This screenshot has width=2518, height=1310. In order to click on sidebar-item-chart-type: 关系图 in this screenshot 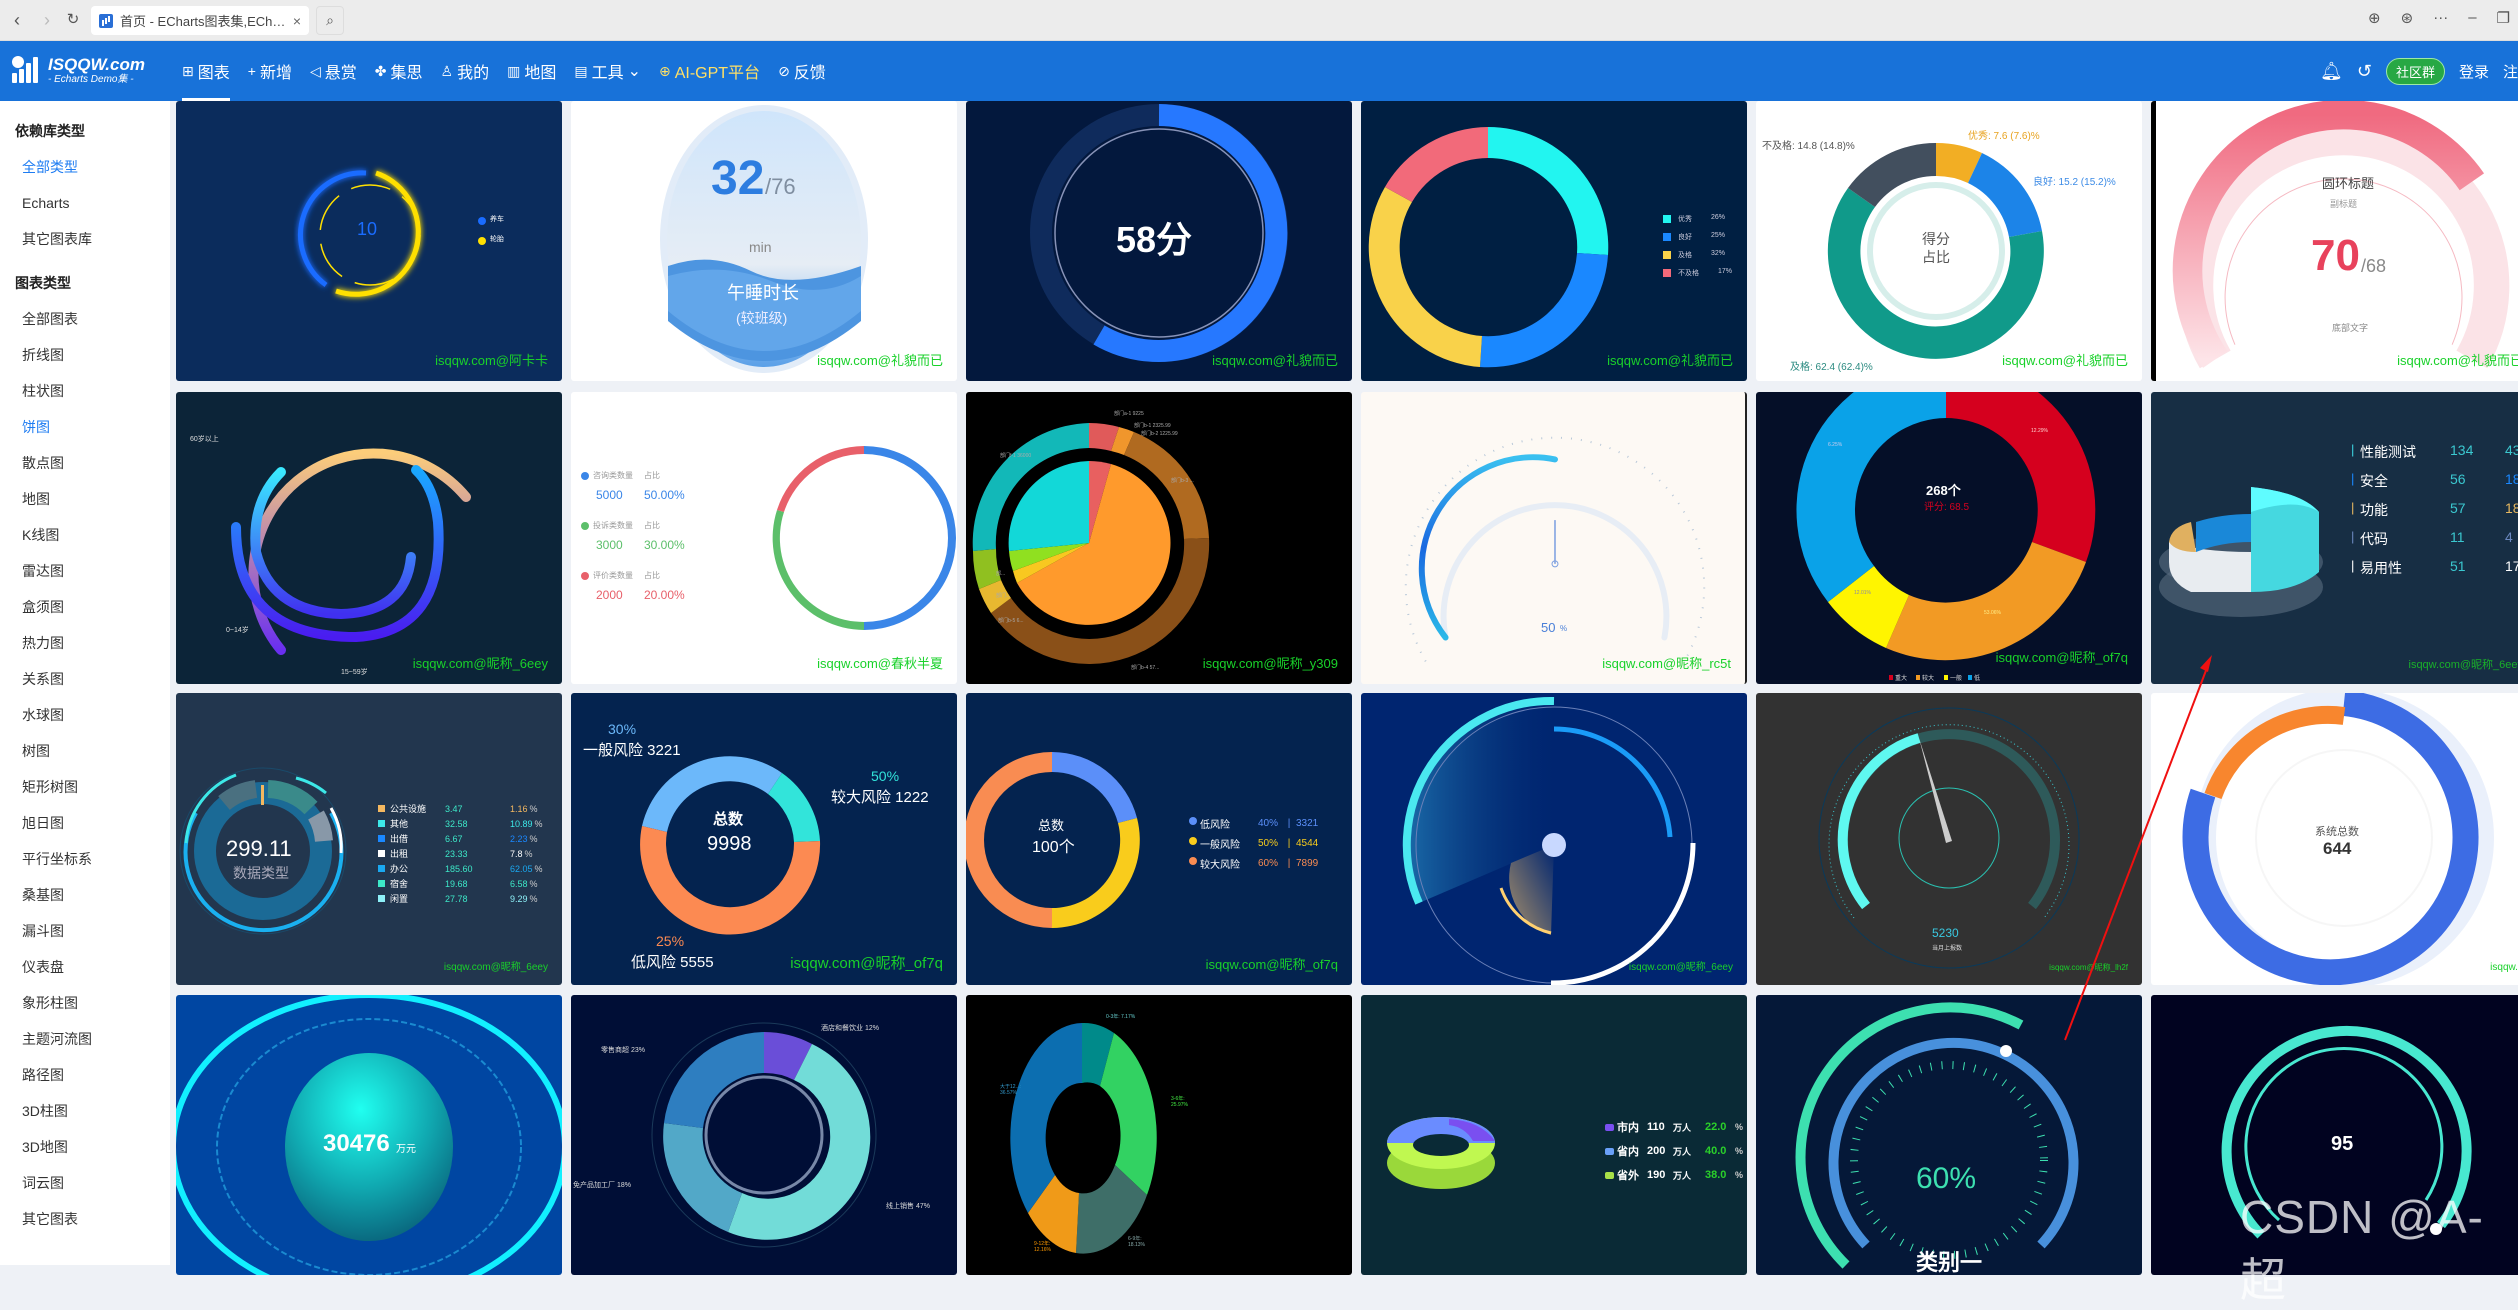, I will do `click(85, 685)`.